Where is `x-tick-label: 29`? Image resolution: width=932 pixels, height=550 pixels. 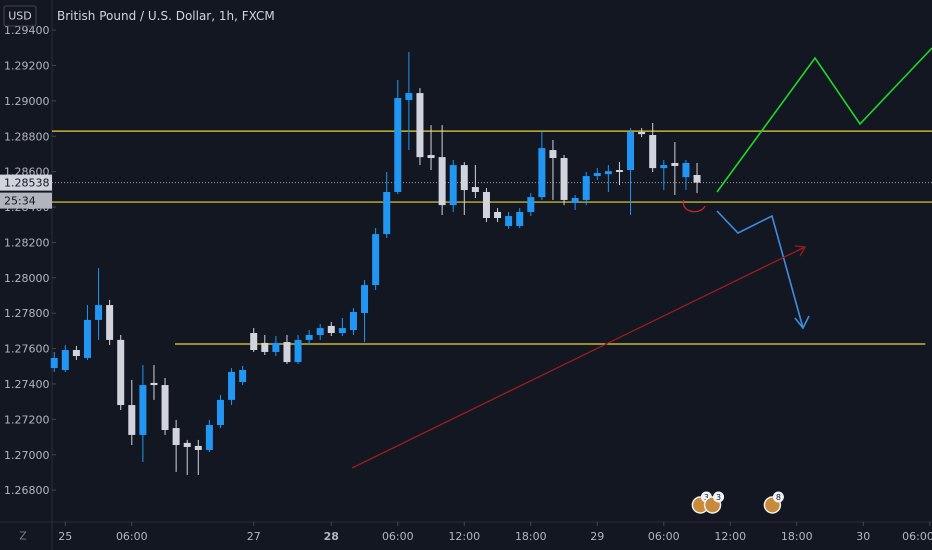
x-tick-label: 29 is located at coordinates (597, 536).